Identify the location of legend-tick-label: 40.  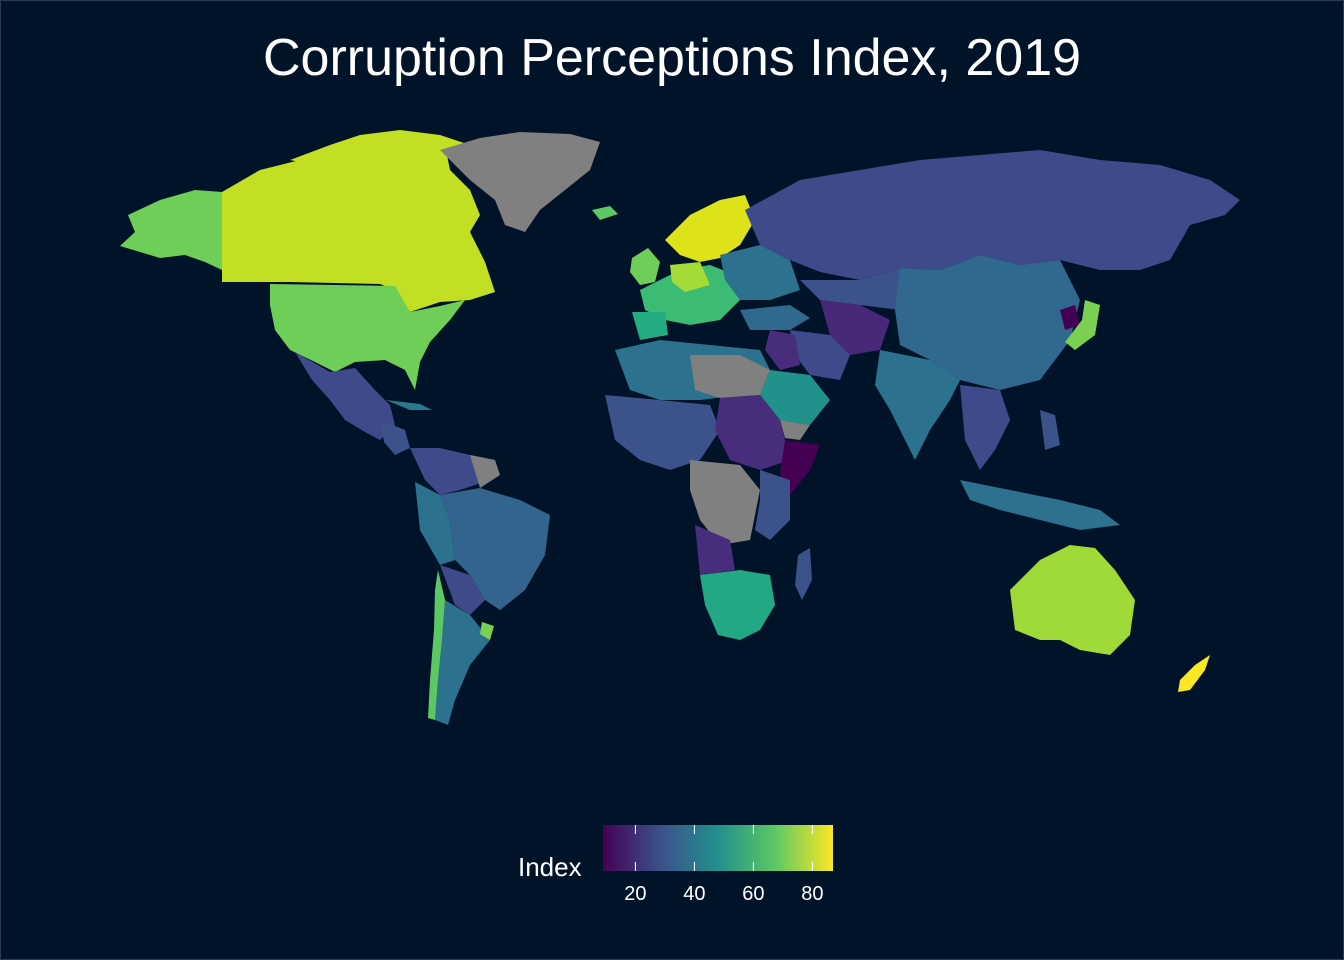
(694, 894).